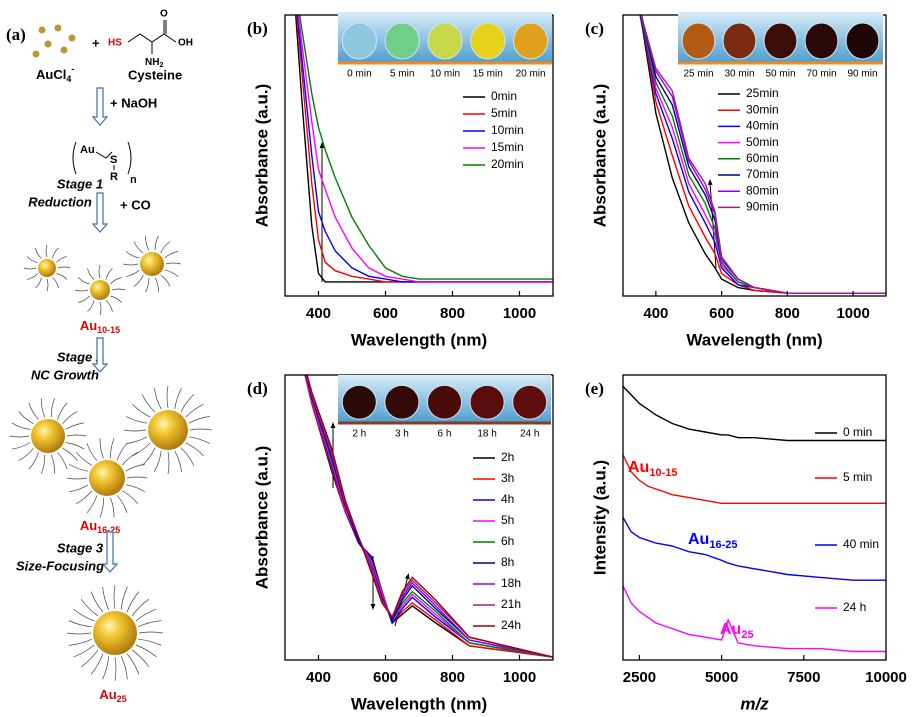  I want to click on annotation: Au10-15, so click(652, 469).